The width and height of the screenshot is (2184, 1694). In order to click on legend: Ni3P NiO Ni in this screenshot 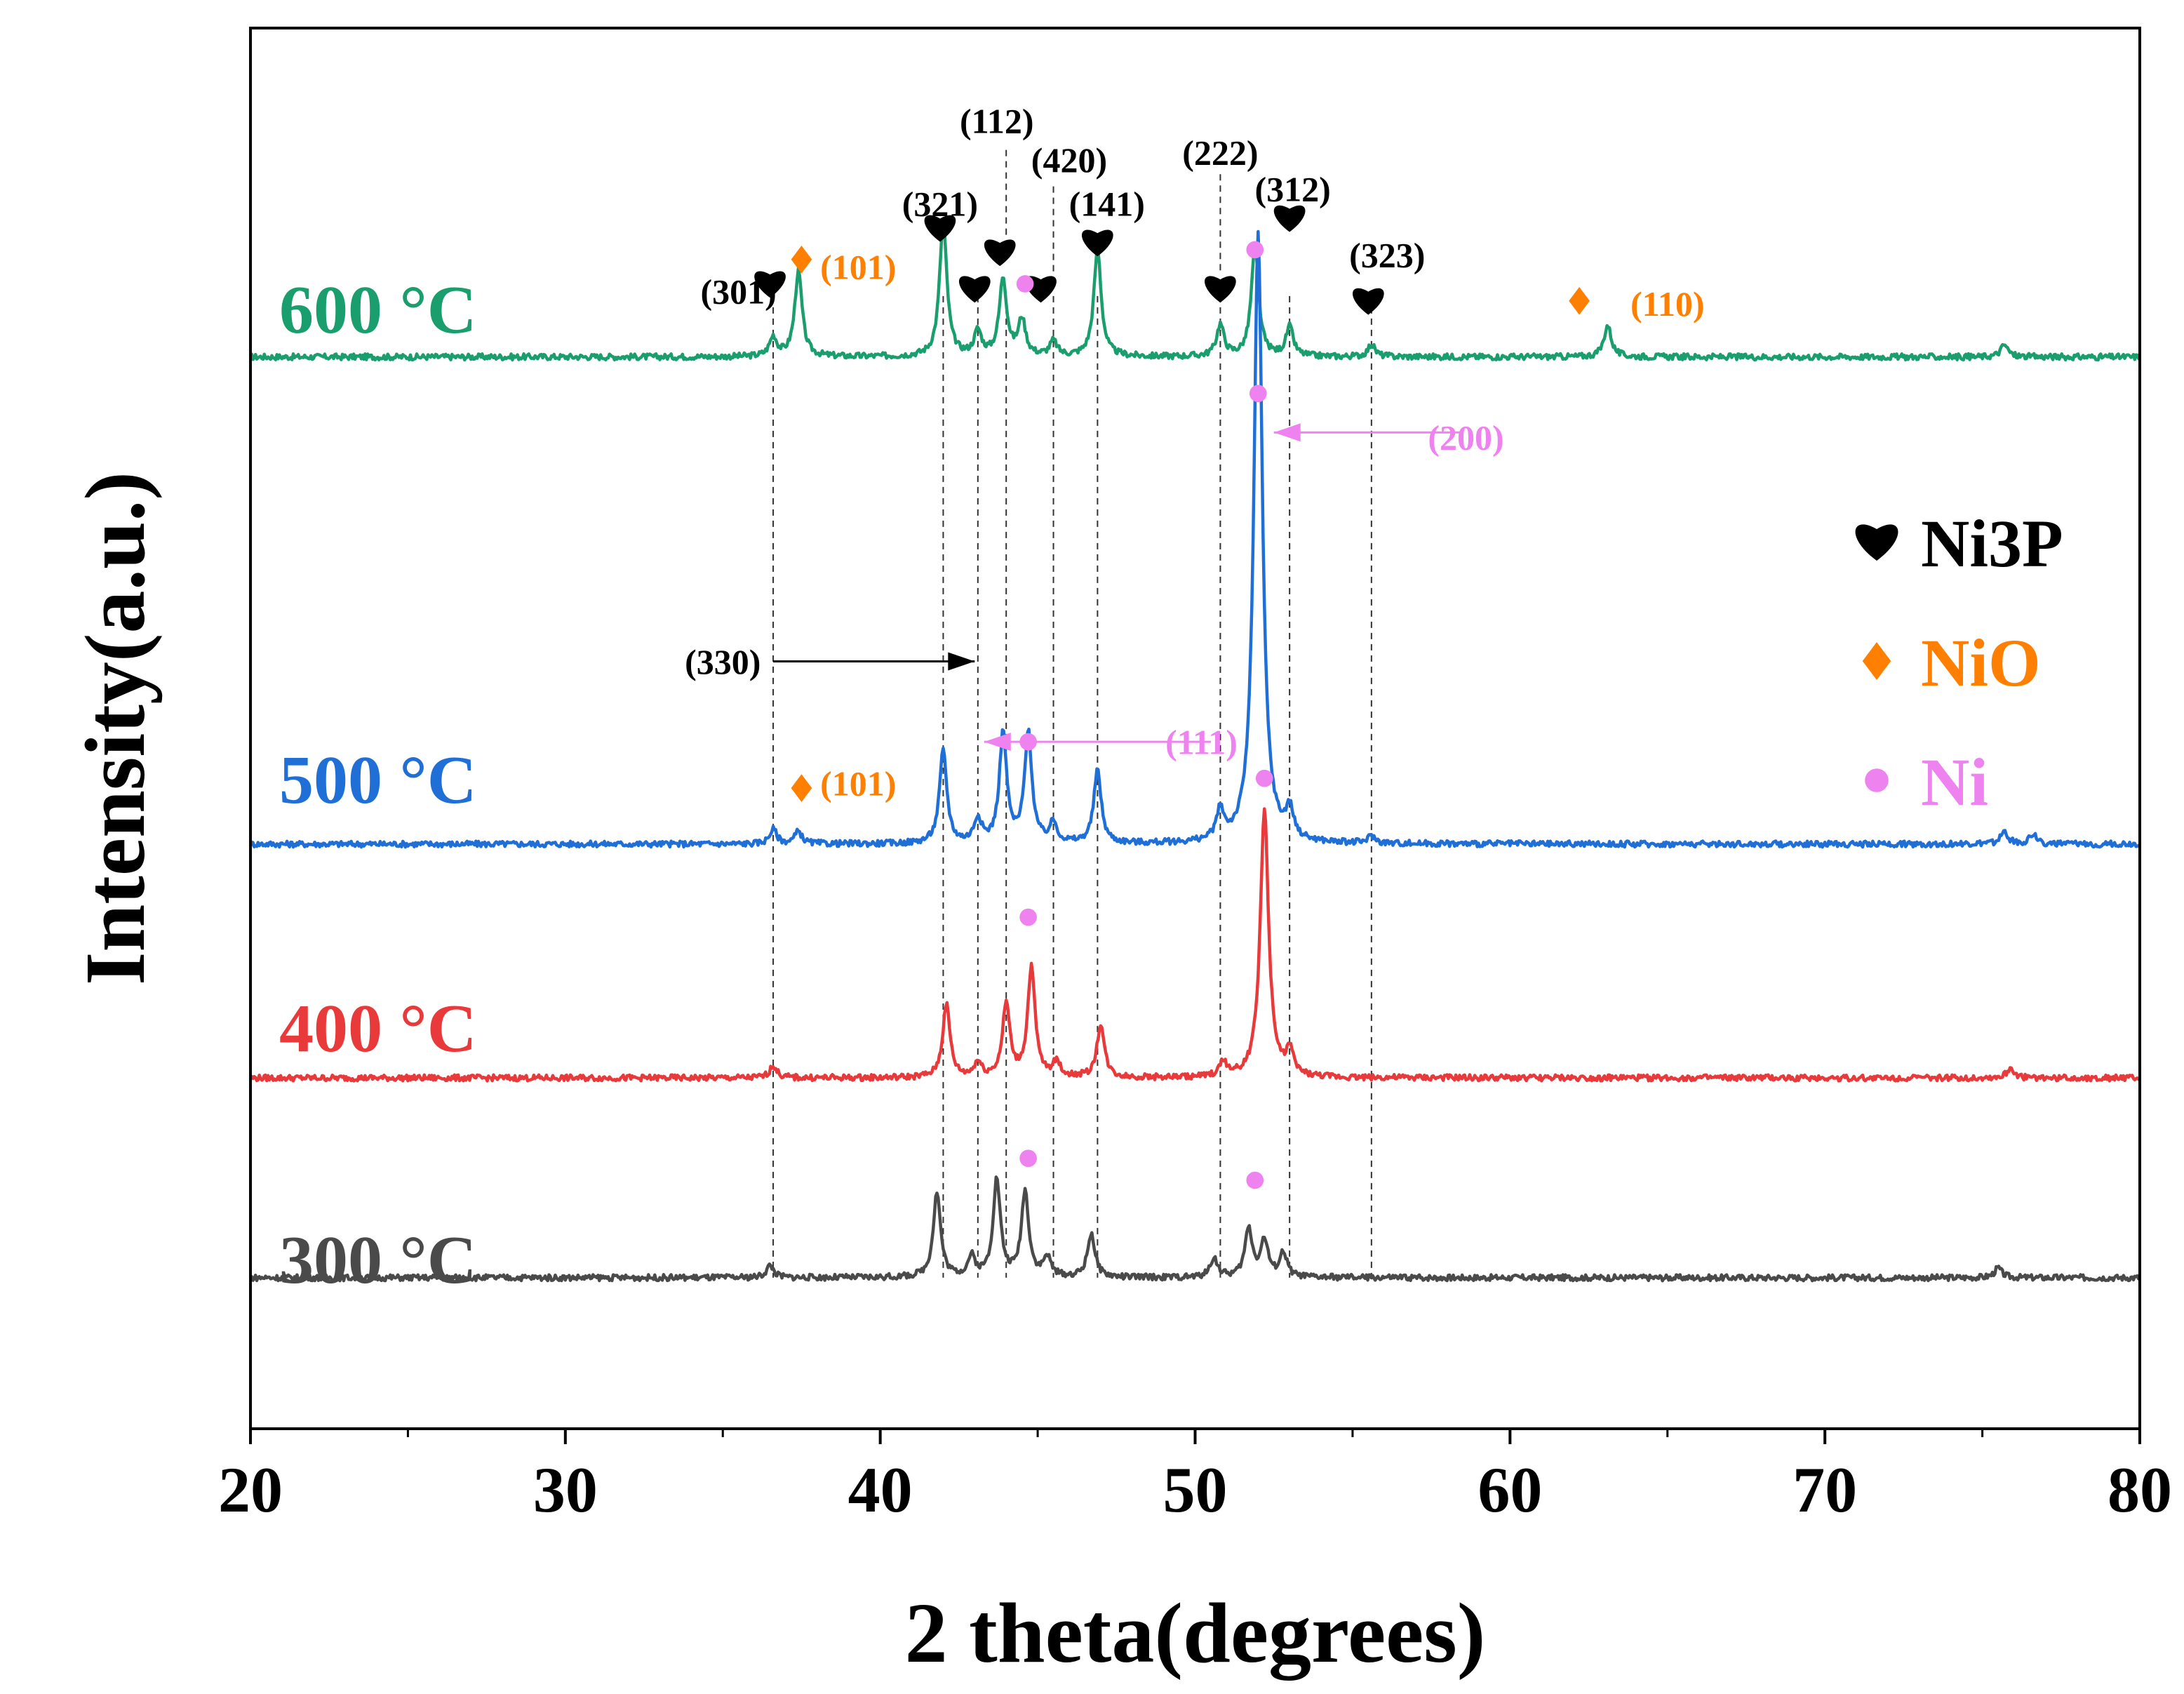, I will do `click(1959, 663)`.